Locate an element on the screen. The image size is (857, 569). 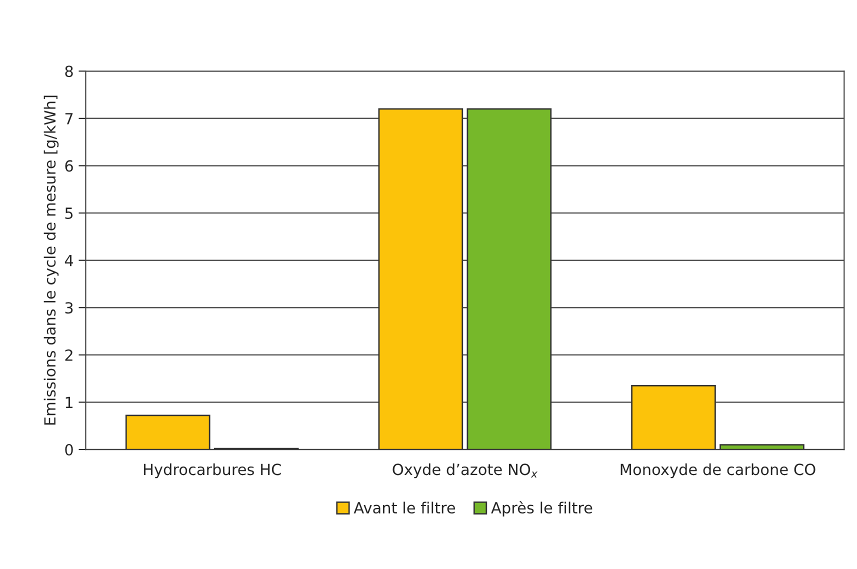
x-tick-label: Hydrocarbures HC is located at coordinates (212, 470).